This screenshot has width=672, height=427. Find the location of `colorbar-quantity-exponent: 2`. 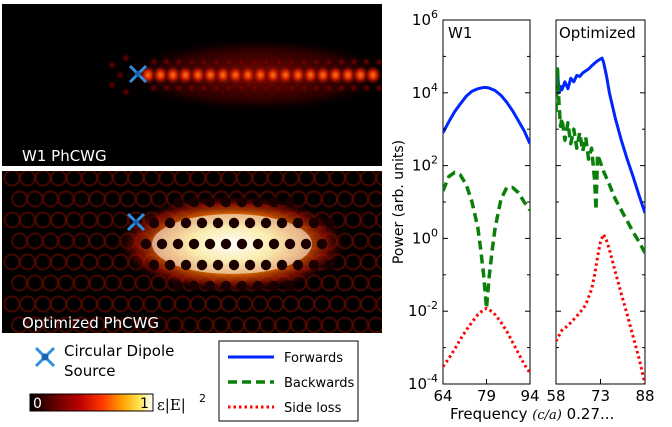

colorbar-quantity-exponent: 2 is located at coordinates (202, 398).